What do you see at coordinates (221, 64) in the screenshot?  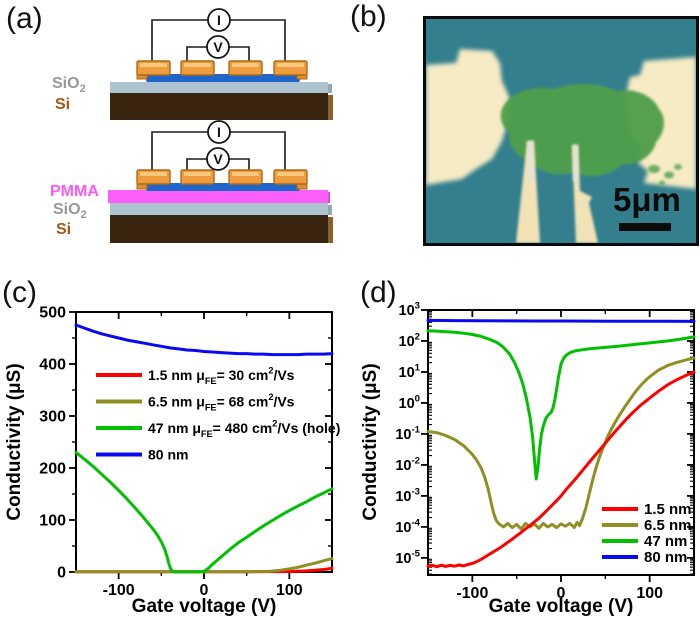 I see `device-uncapped: I V` at bounding box center [221, 64].